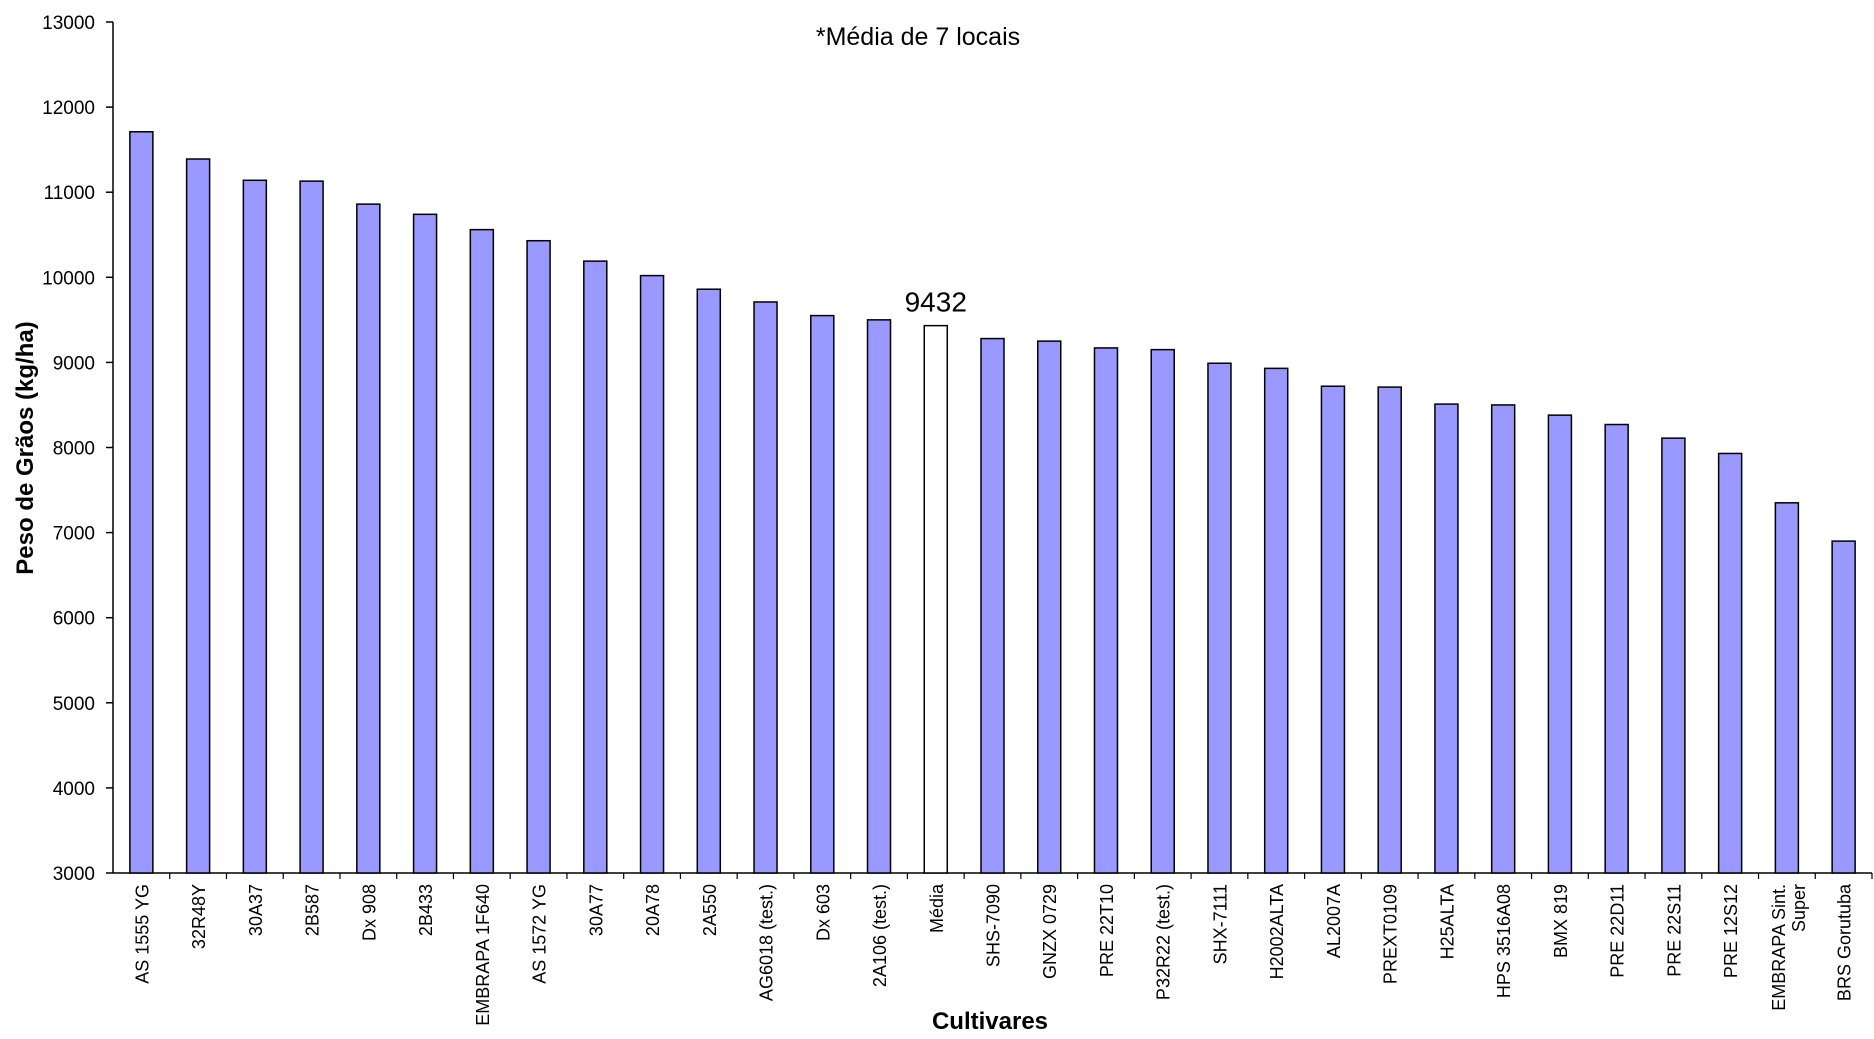  What do you see at coordinates (1789, 947) in the screenshot?
I see `x-tick-label: EMBRAPA Sint.Super` at bounding box center [1789, 947].